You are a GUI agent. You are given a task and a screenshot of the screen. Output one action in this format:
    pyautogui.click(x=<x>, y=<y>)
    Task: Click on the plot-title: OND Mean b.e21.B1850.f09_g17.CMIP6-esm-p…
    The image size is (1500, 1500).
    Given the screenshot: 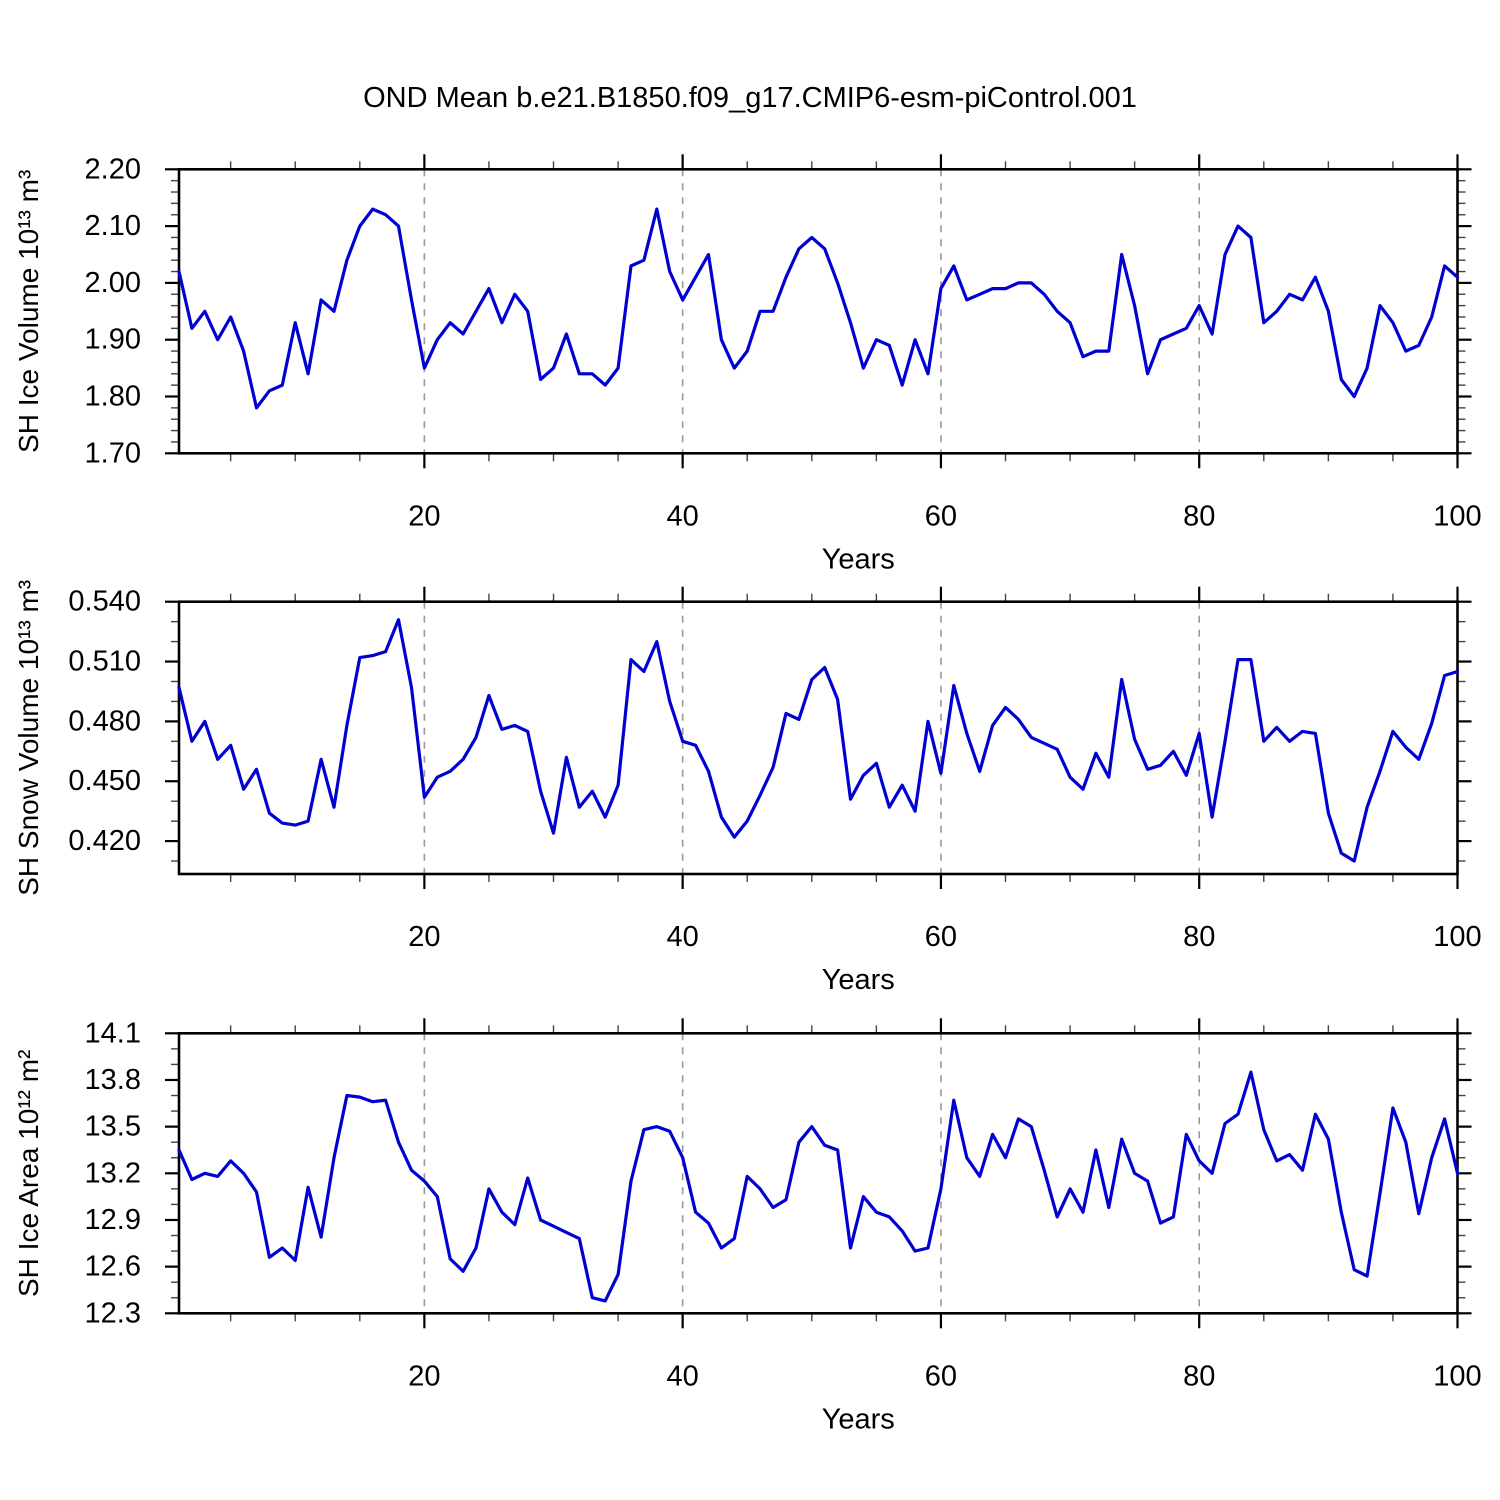 What is the action you would take?
    pyautogui.click(x=750, y=98)
    